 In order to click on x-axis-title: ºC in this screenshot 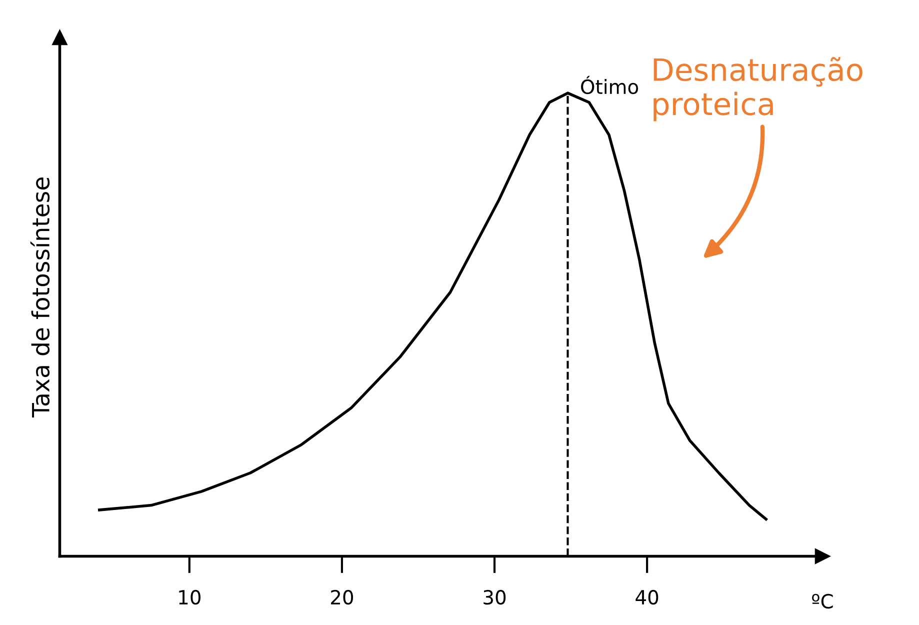, I will do `click(822, 601)`.